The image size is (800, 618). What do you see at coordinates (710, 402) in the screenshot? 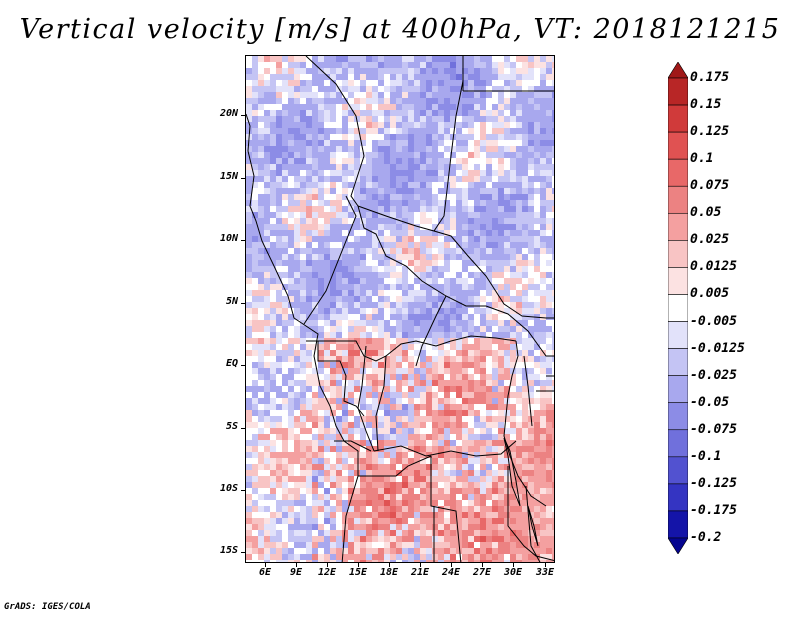
I see `colorbar-label: -0.05` at bounding box center [710, 402].